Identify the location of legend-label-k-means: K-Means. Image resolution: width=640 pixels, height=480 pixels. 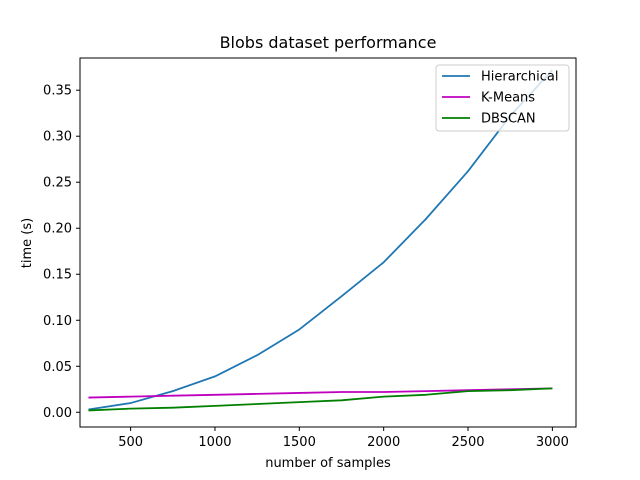
(508, 98).